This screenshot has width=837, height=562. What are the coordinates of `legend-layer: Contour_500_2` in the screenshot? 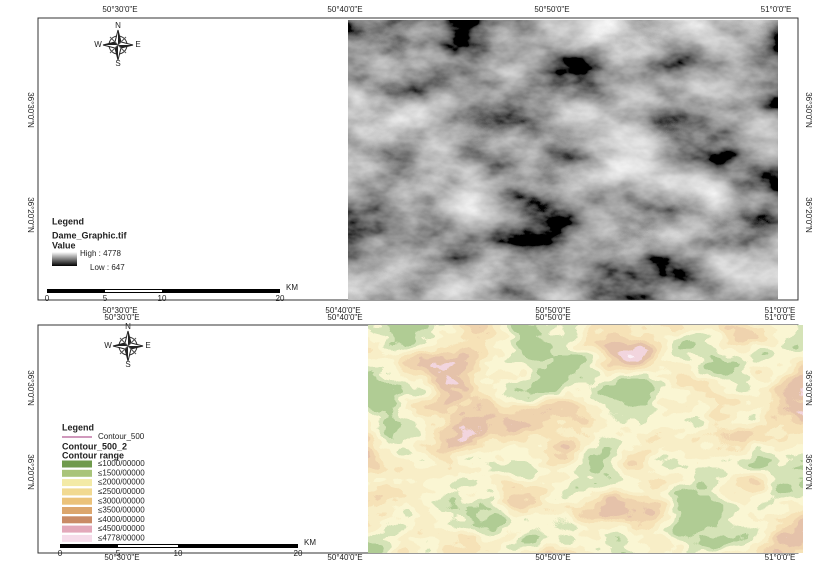 It's located at (94, 446).